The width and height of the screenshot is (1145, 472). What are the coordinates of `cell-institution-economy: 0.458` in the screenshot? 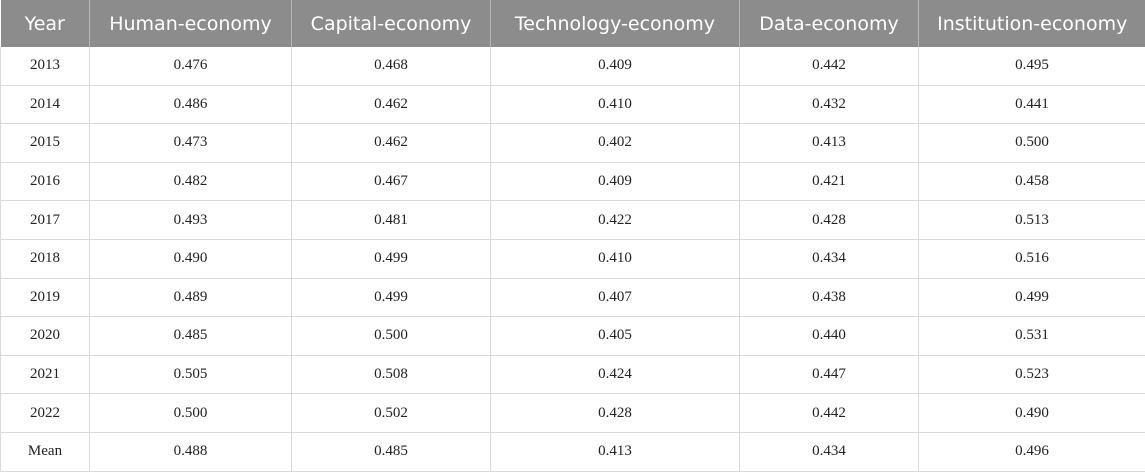 It's located at (1031, 182).